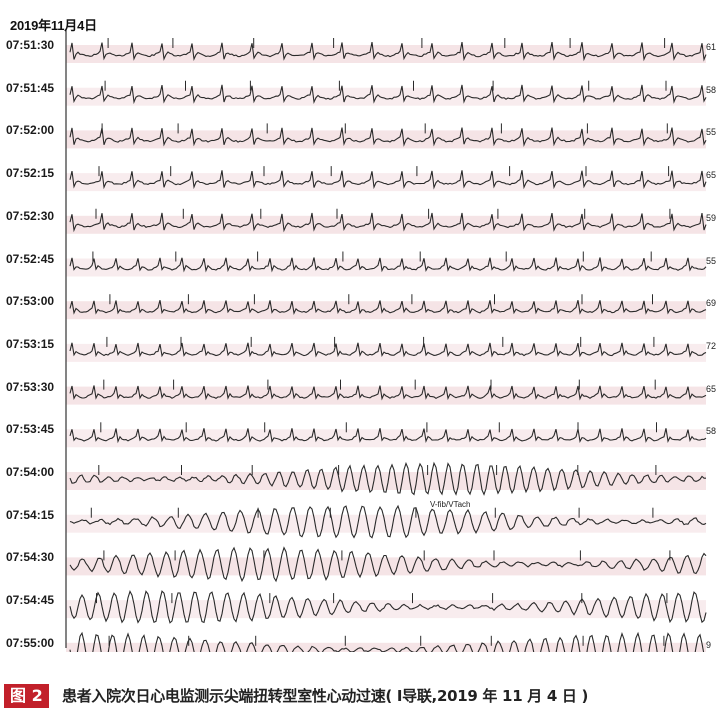 This screenshot has height=728, width=728. I want to click on date-label: 2019年11月4日, so click(53, 25).